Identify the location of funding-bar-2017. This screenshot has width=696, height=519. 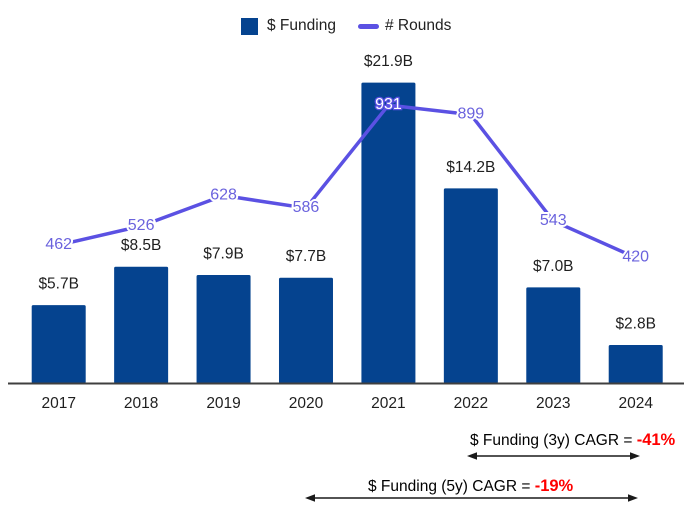
(58, 344).